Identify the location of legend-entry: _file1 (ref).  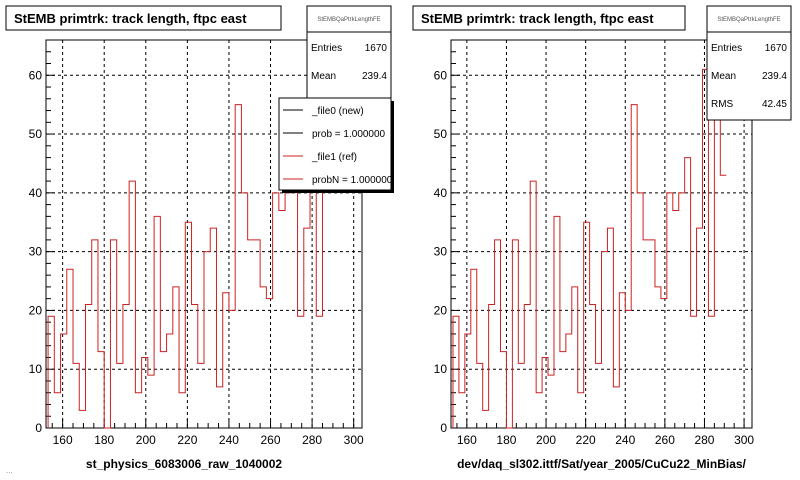
(334, 157).